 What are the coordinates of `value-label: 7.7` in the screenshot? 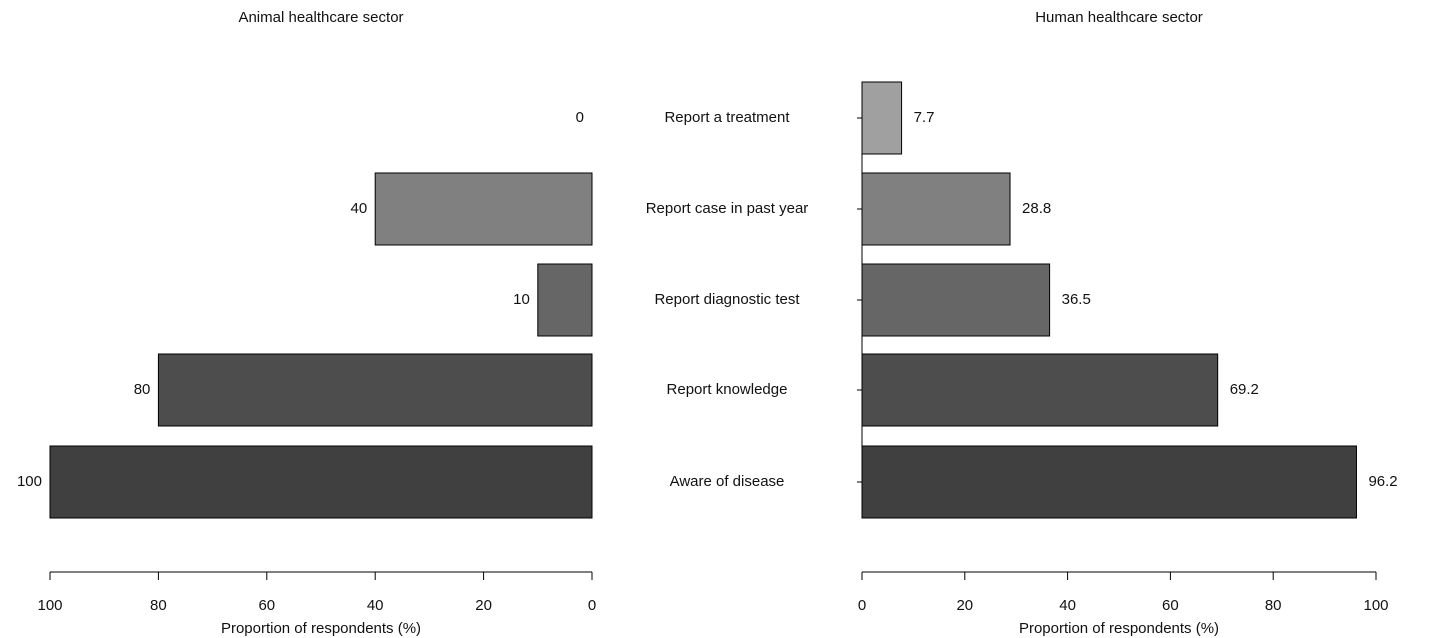 It's located at (924, 117).